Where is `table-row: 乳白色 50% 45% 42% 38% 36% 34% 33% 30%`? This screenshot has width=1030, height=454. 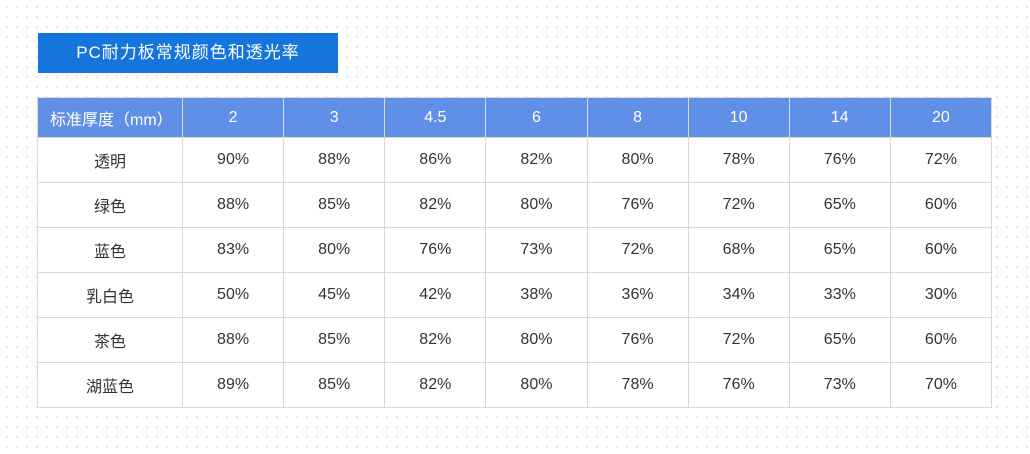 table-row: 乳白色 50% 45% 42% 38% 36% 34% 33% 30% is located at coordinates (515, 295).